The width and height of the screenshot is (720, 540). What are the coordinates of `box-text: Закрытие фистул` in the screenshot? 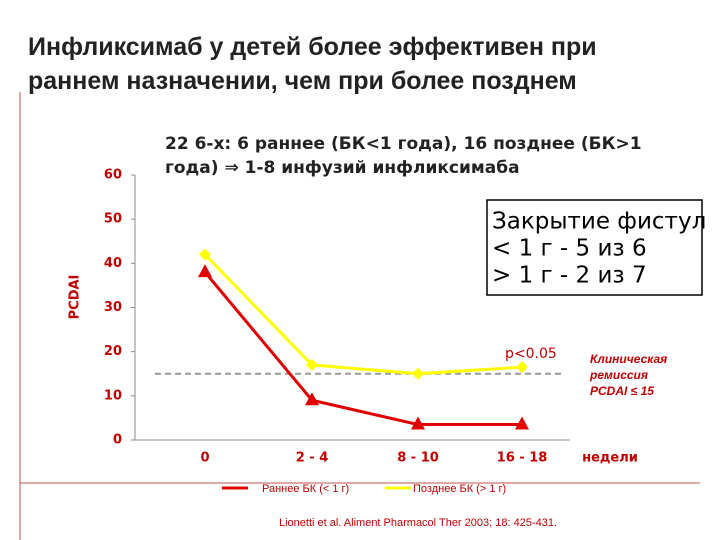 It's located at (599, 222).